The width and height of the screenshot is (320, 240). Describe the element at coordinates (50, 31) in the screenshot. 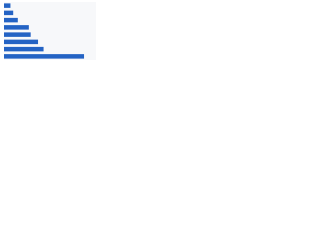

I see `chart` at that location.